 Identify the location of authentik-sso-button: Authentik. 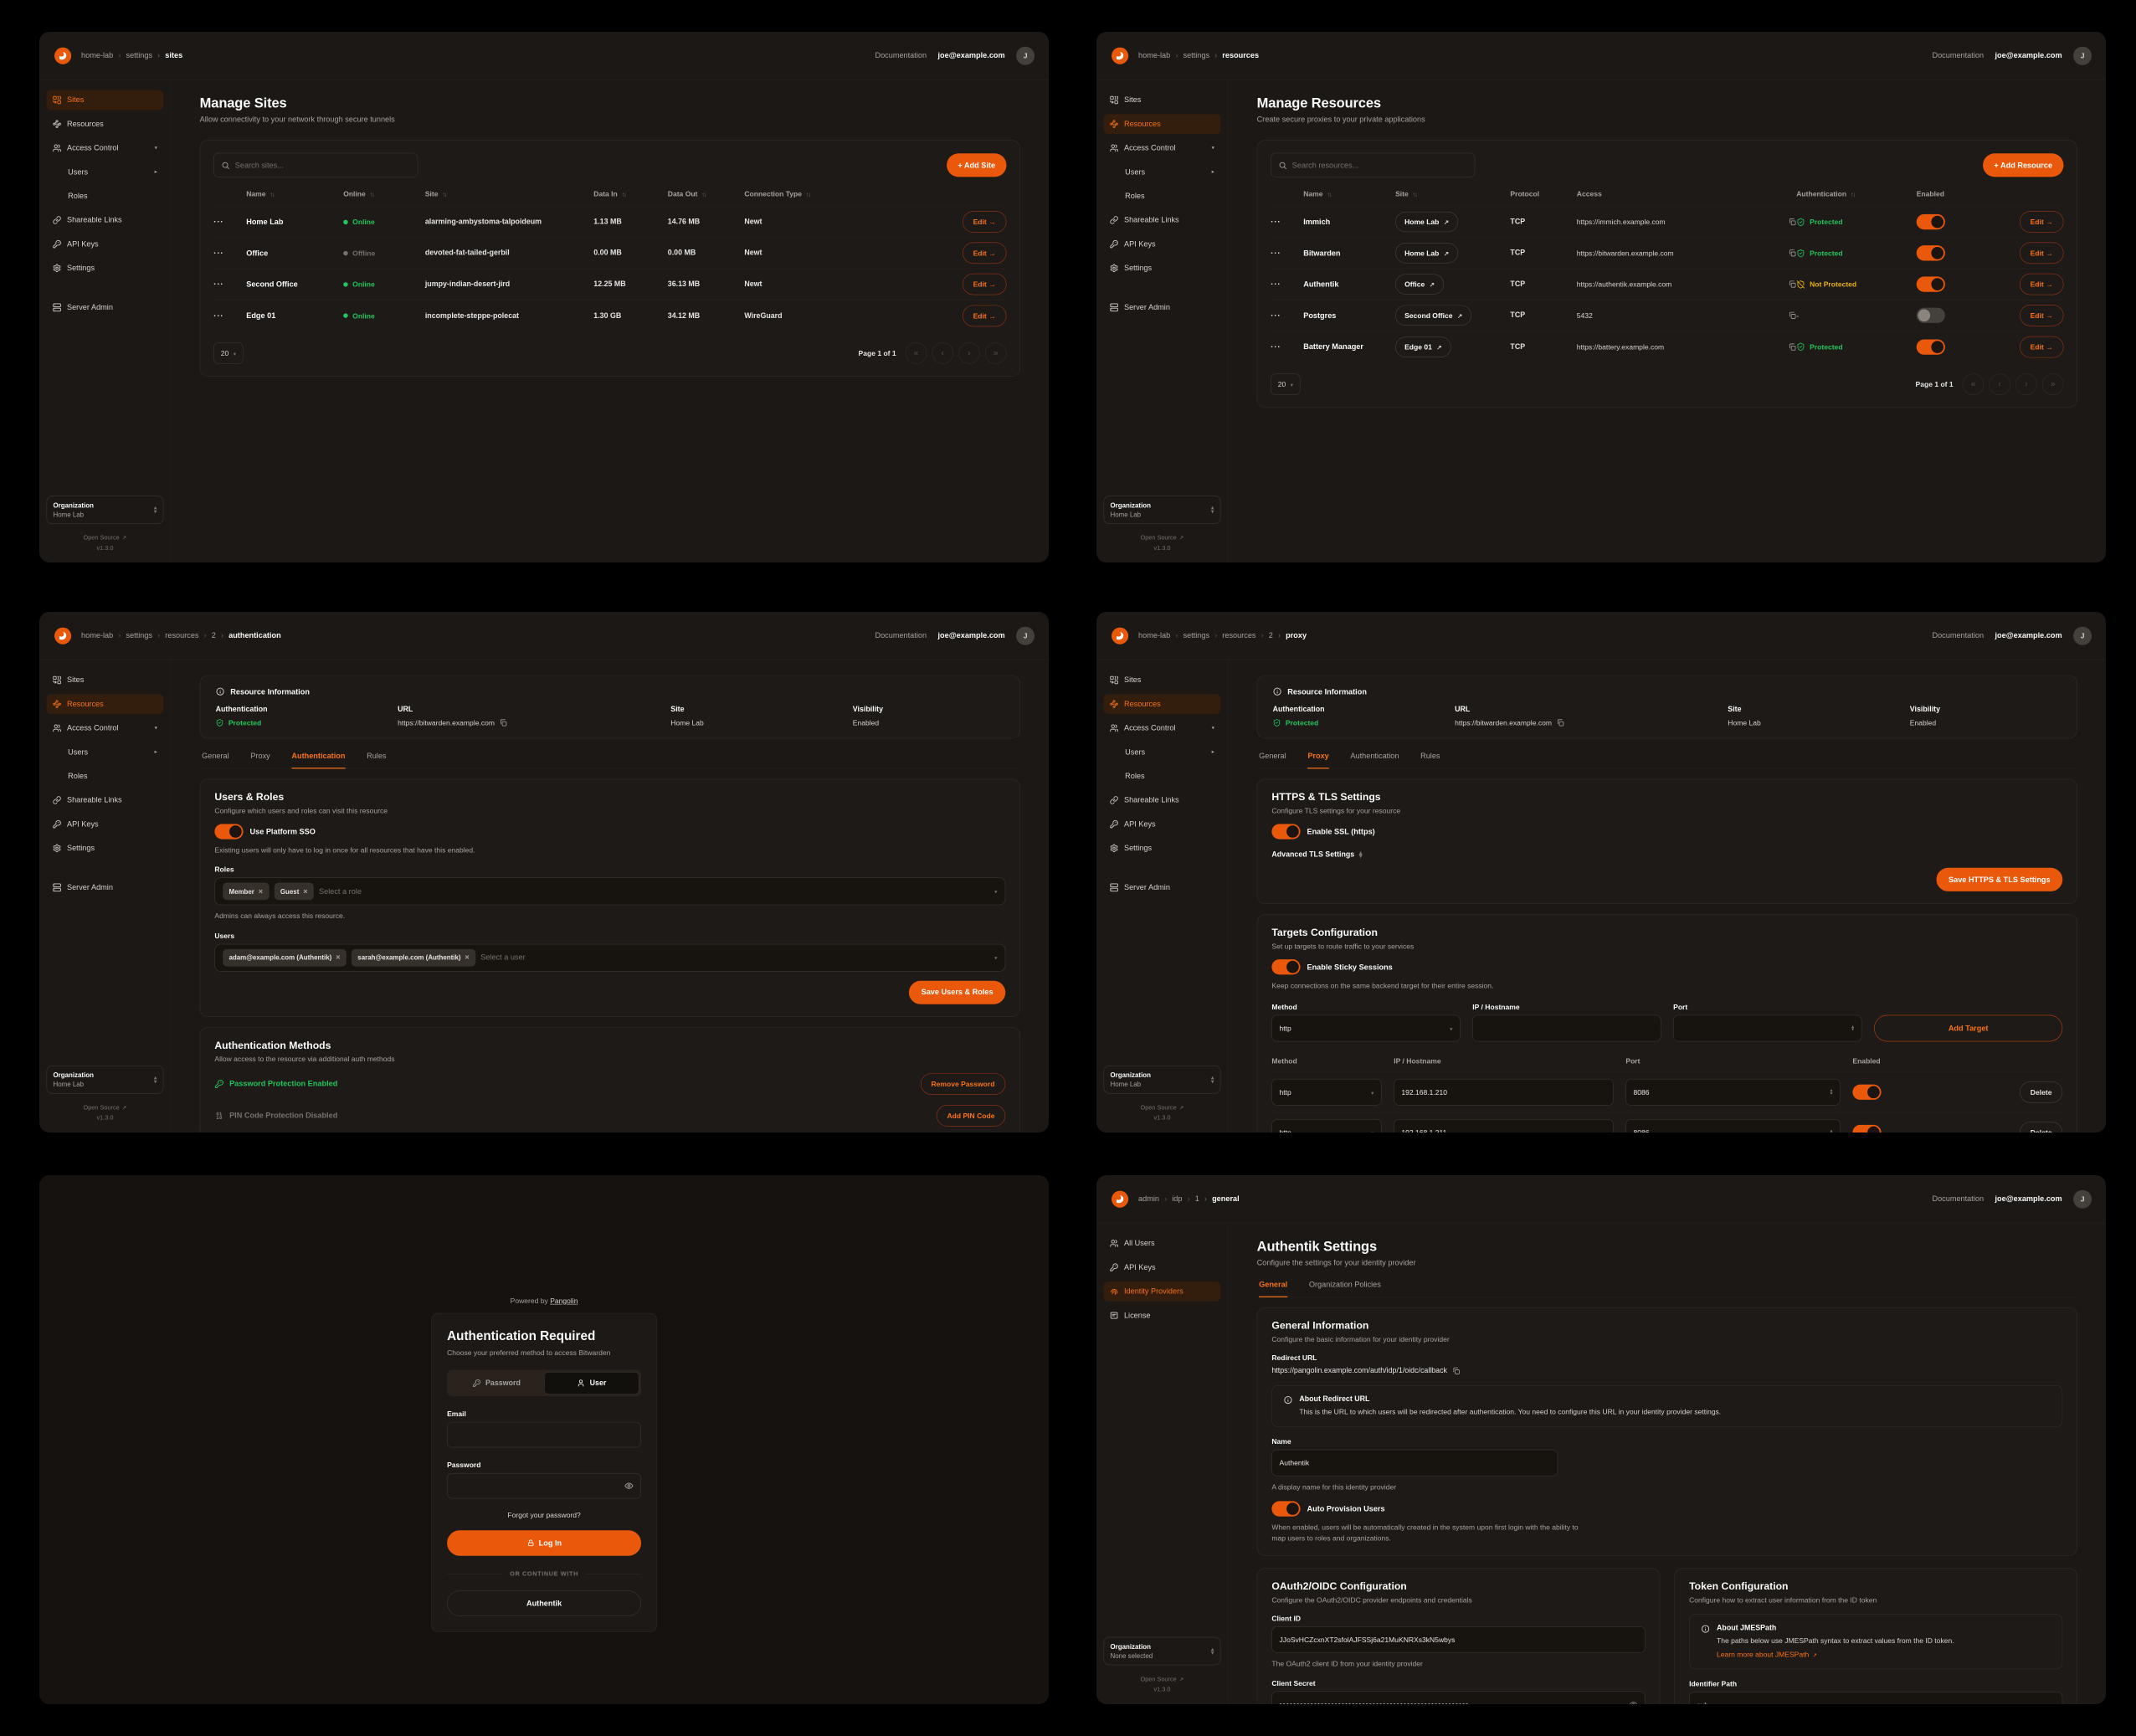
(544, 1603).